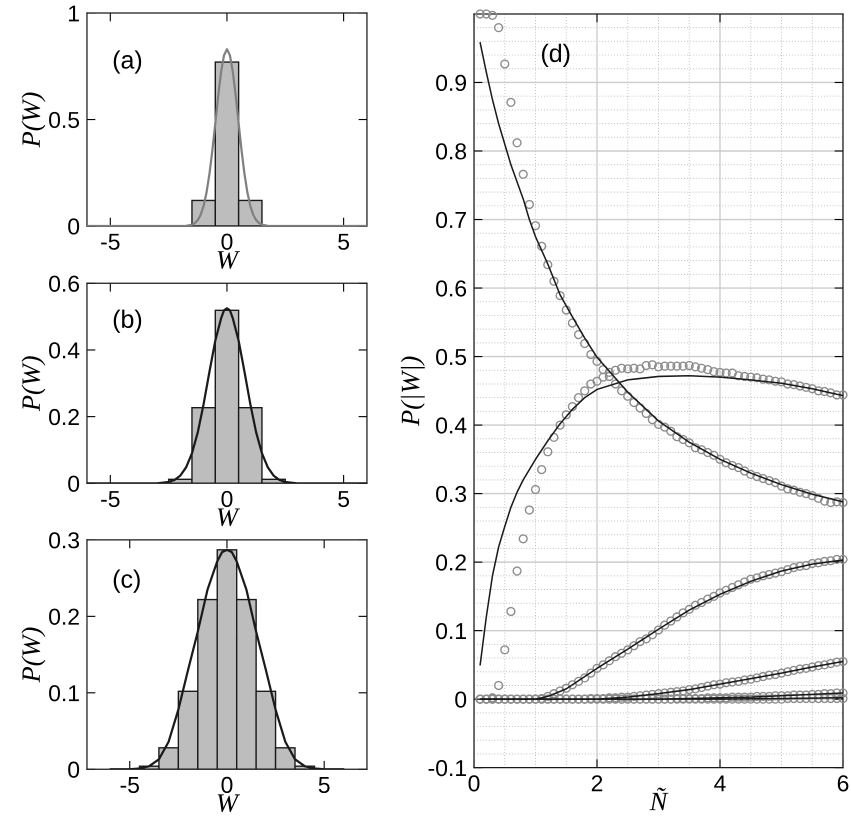  What do you see at coordinates (128, 321) in the screenshot?
I see `annotation: (b)` at bounding box center [128, 321].